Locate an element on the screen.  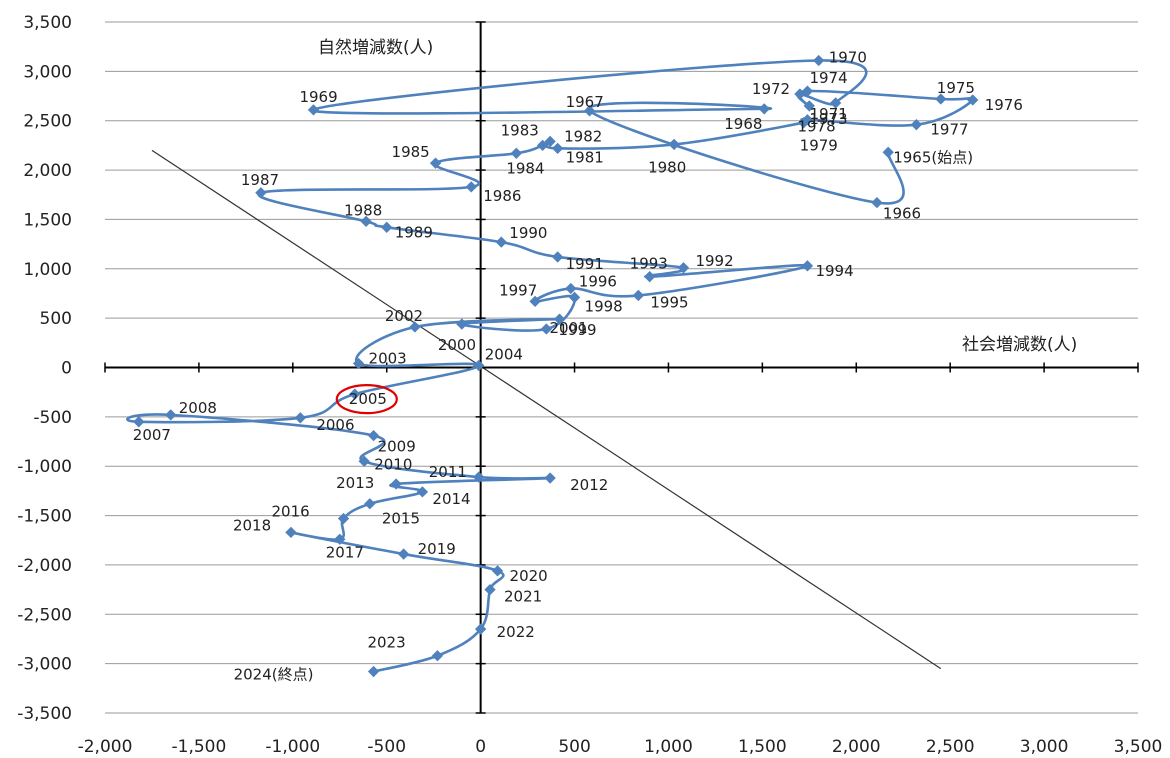
data-point-label: 2019 is located at coordinates (437, 549).